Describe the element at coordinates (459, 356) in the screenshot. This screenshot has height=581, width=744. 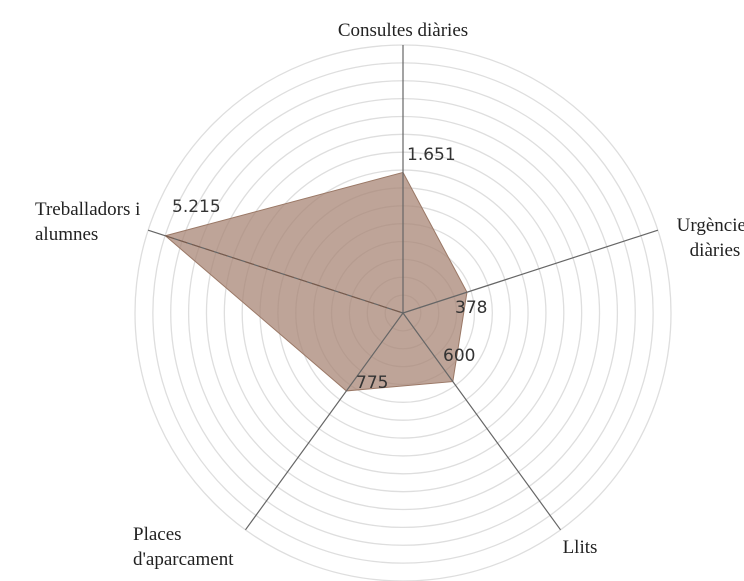
I see `value-label: 600` at that location.